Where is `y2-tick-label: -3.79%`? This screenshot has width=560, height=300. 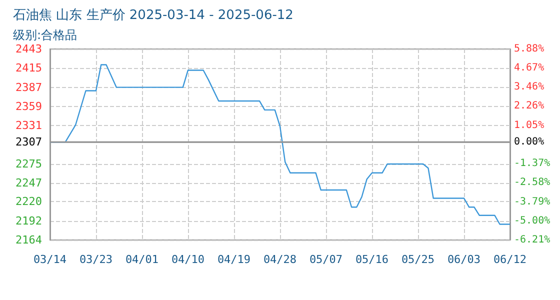
y2-tick-label: -3.79% is located at coordinates (532, 202).